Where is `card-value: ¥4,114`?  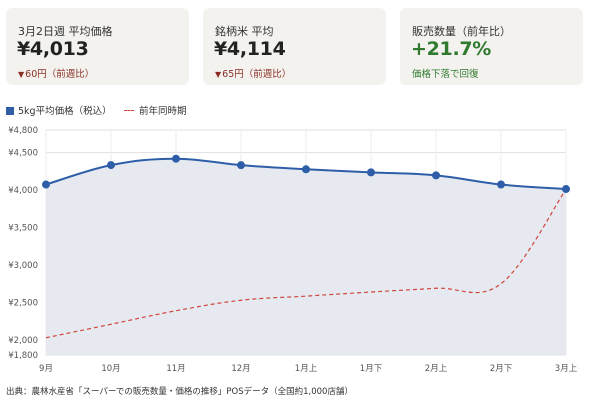
card-value: ¥4,114 is located at coordinates (250, 49).